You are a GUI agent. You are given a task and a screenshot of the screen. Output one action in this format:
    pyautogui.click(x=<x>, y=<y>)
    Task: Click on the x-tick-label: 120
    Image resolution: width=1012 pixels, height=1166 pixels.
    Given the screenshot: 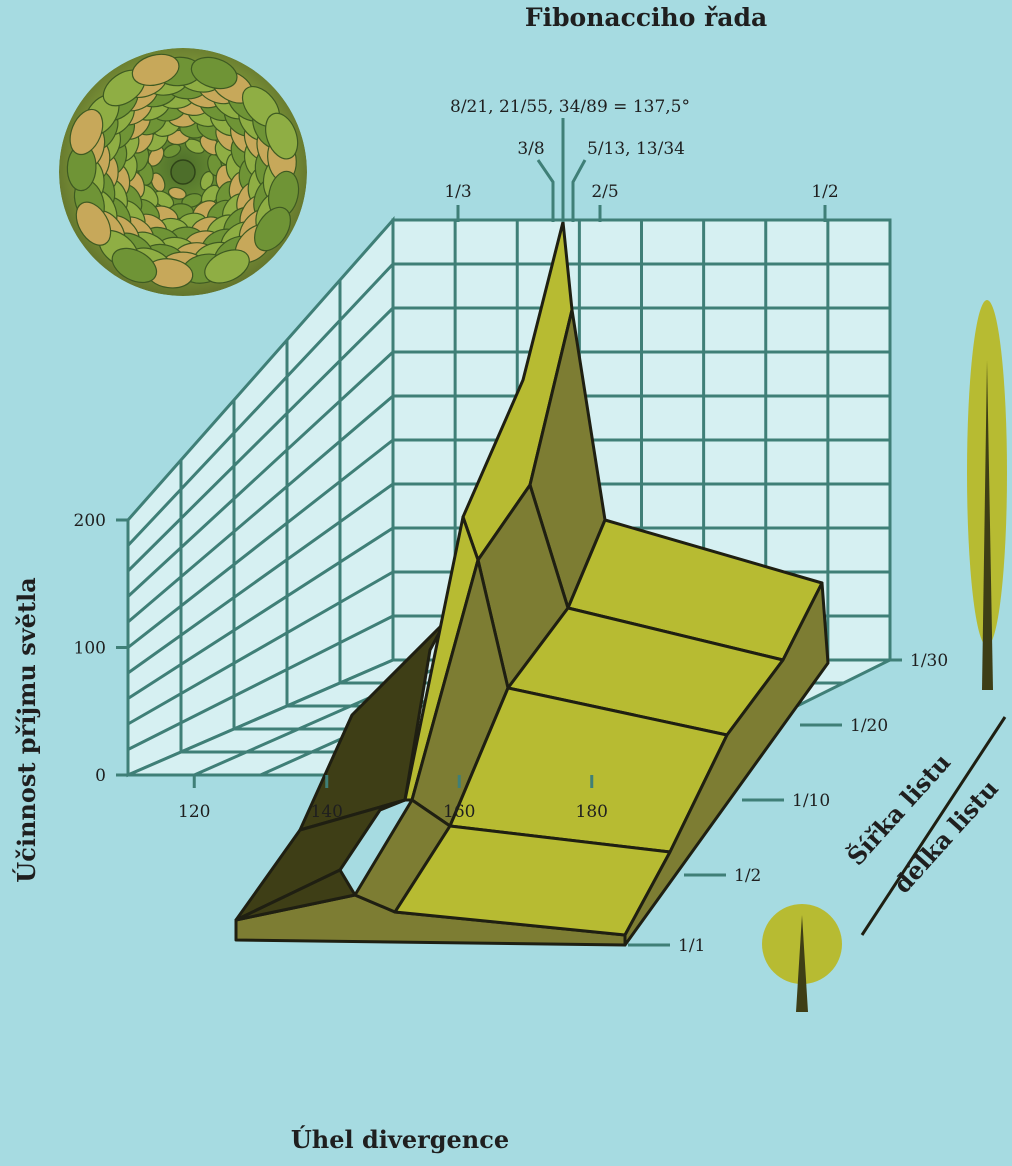 What is the action you would take?
    pyautogui.click(x=194, y=812)
    